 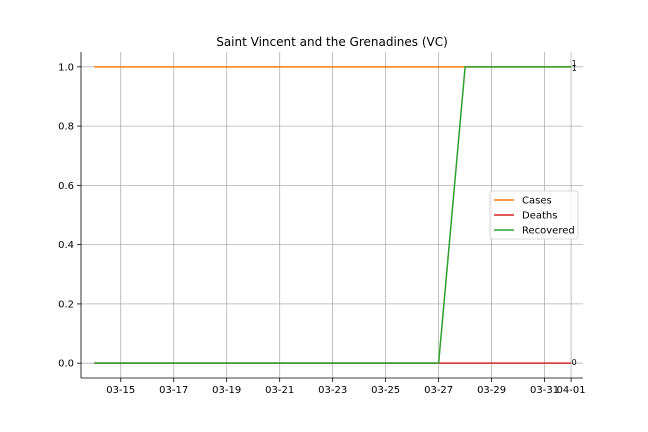 I want to click on y-tick-label: 0.8, so click(x=66, y=127).